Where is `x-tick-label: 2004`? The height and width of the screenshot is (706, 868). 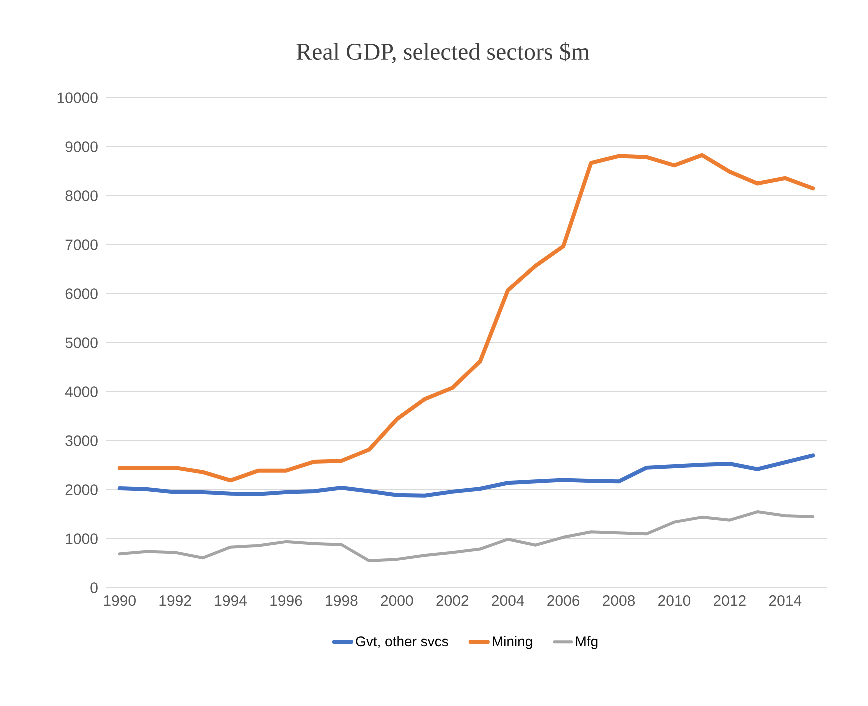
x-tick-label: 2004 is located at coordinates (508, 601).